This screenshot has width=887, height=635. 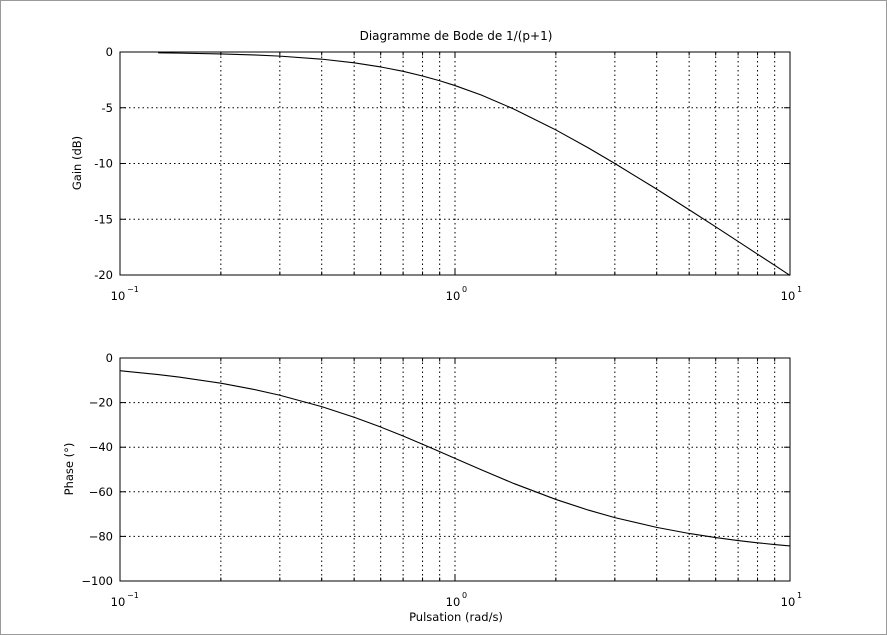 I want to click on y-tick-label: -10, so click(x=103, y=164).